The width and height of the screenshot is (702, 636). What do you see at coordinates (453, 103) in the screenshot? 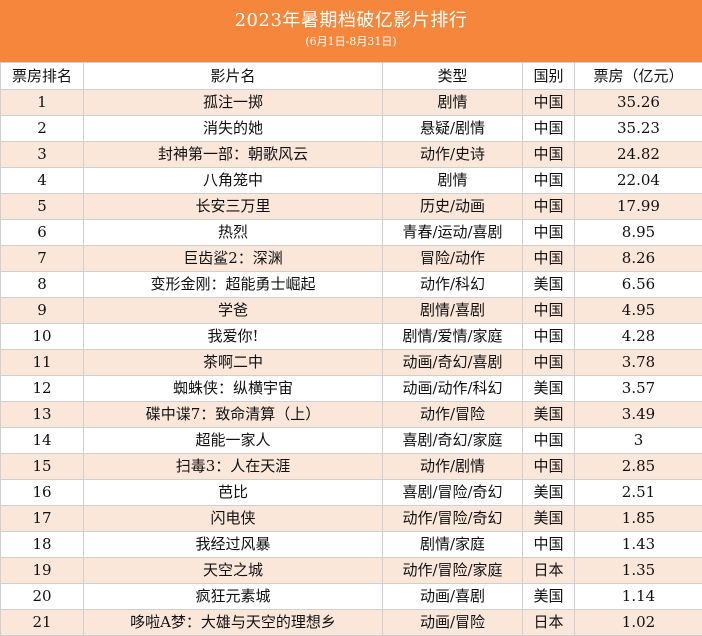
I see `cell-genre: 剧情` at bounding box center [453, 103].